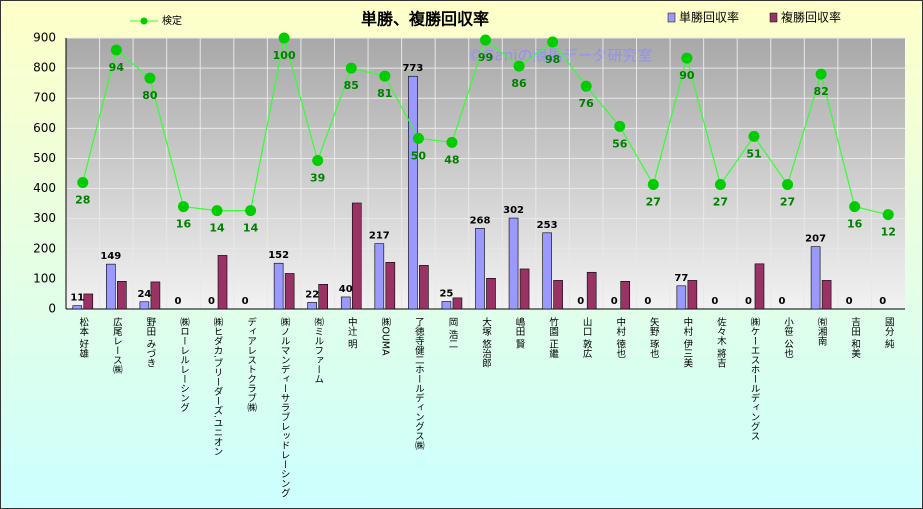  Describe the element at coordinates (446, 293) in the screenshot. I see `data-label: 25` at that location.